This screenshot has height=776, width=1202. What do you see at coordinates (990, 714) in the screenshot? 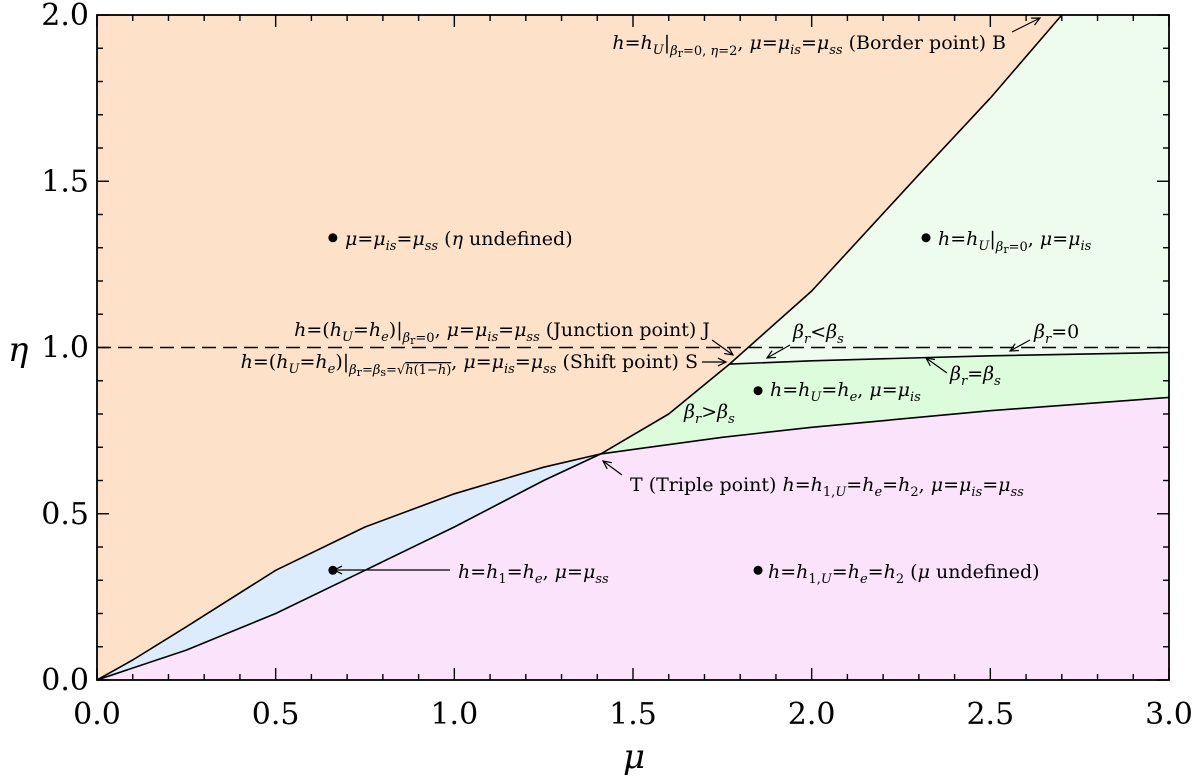
I see `x-tick-label: 2.5` at bounding box center [990, 714].